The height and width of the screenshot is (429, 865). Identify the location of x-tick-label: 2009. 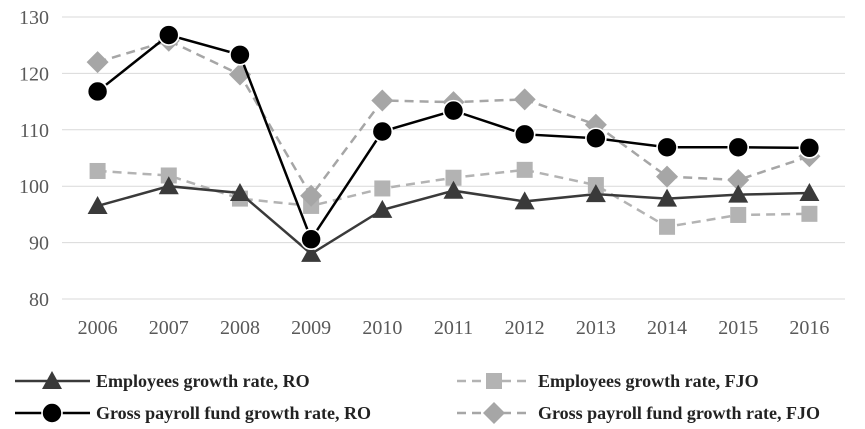
(311, 328).